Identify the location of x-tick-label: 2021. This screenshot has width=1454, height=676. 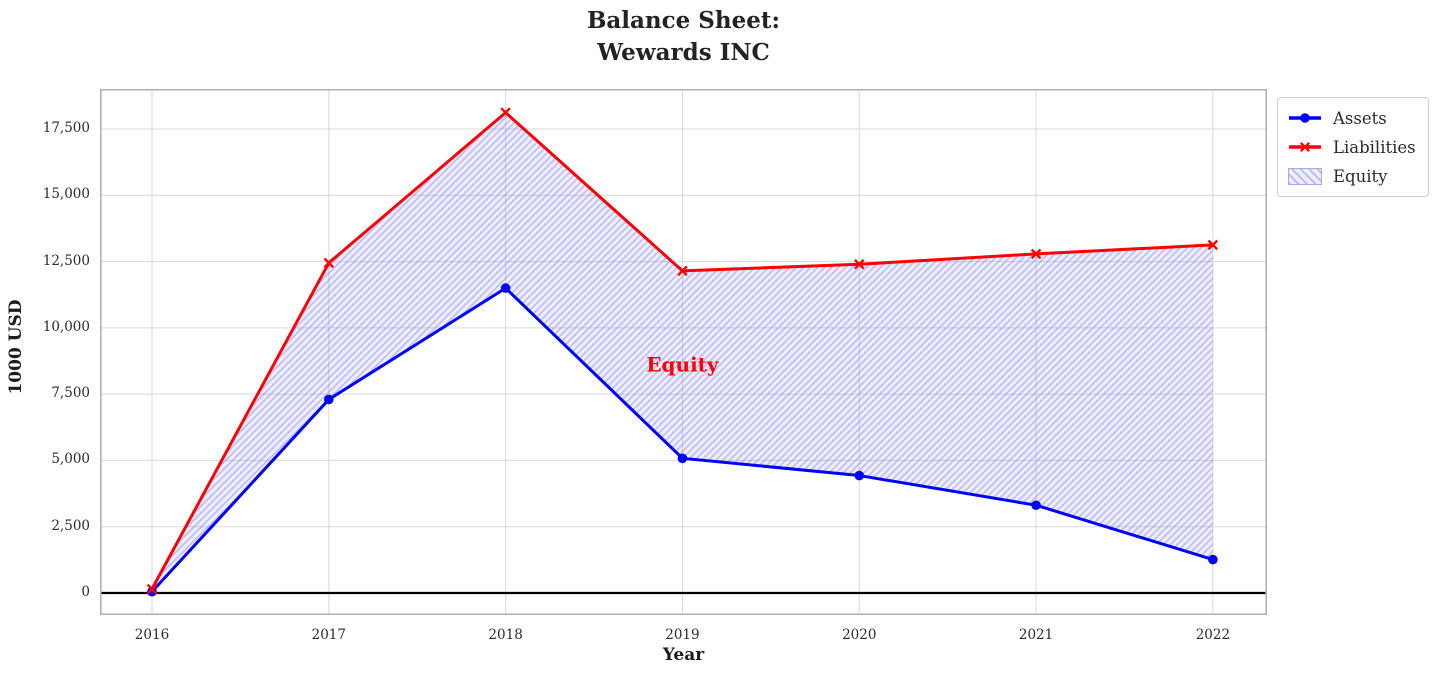
(1036, 635).